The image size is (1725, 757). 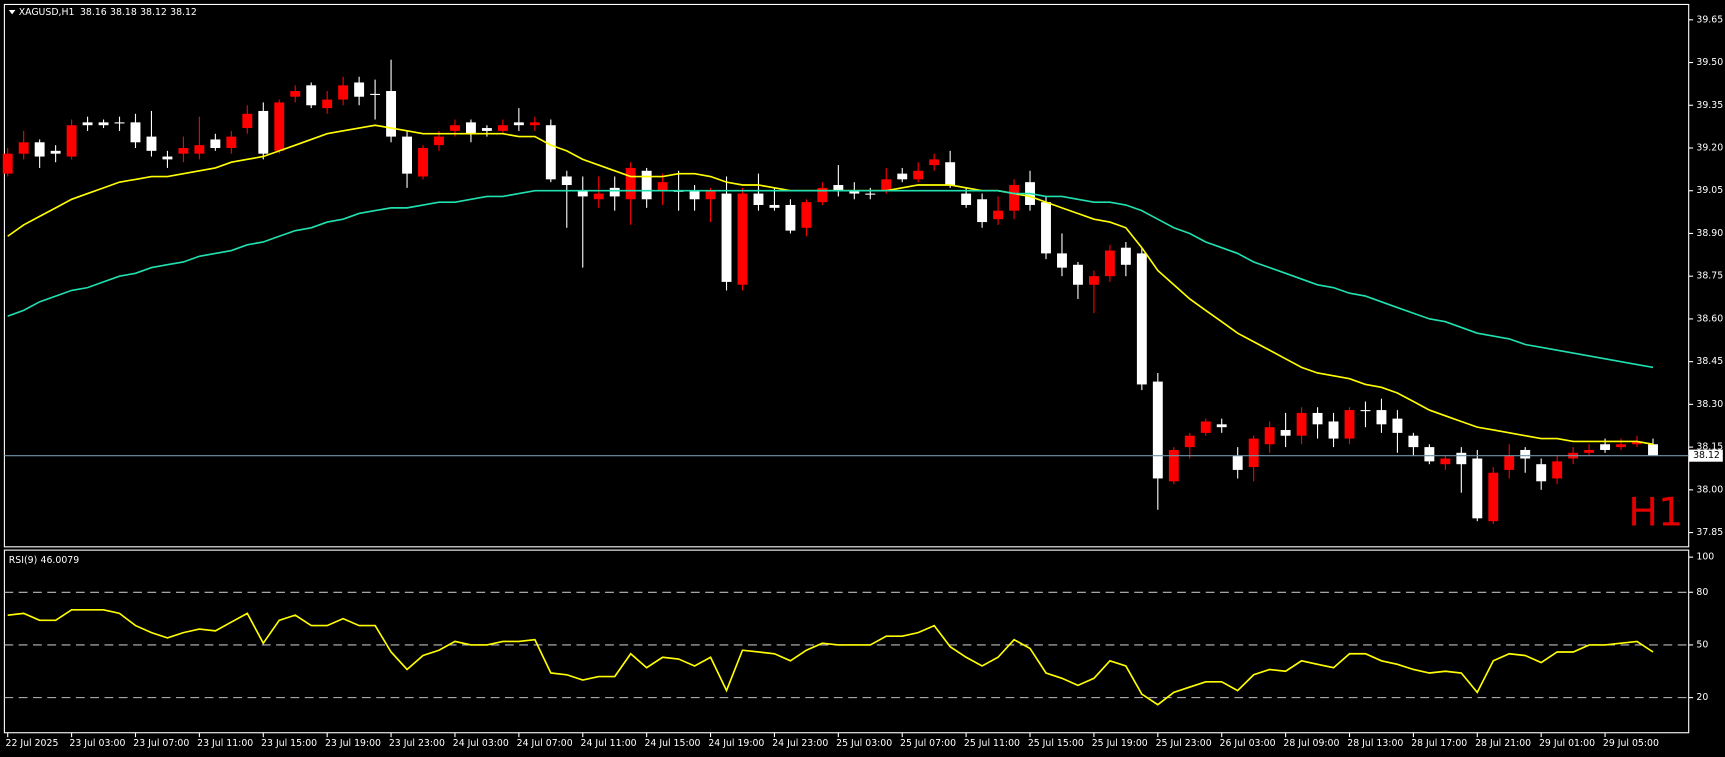 I want to click on rsi-line, so click(x=830, y=657).